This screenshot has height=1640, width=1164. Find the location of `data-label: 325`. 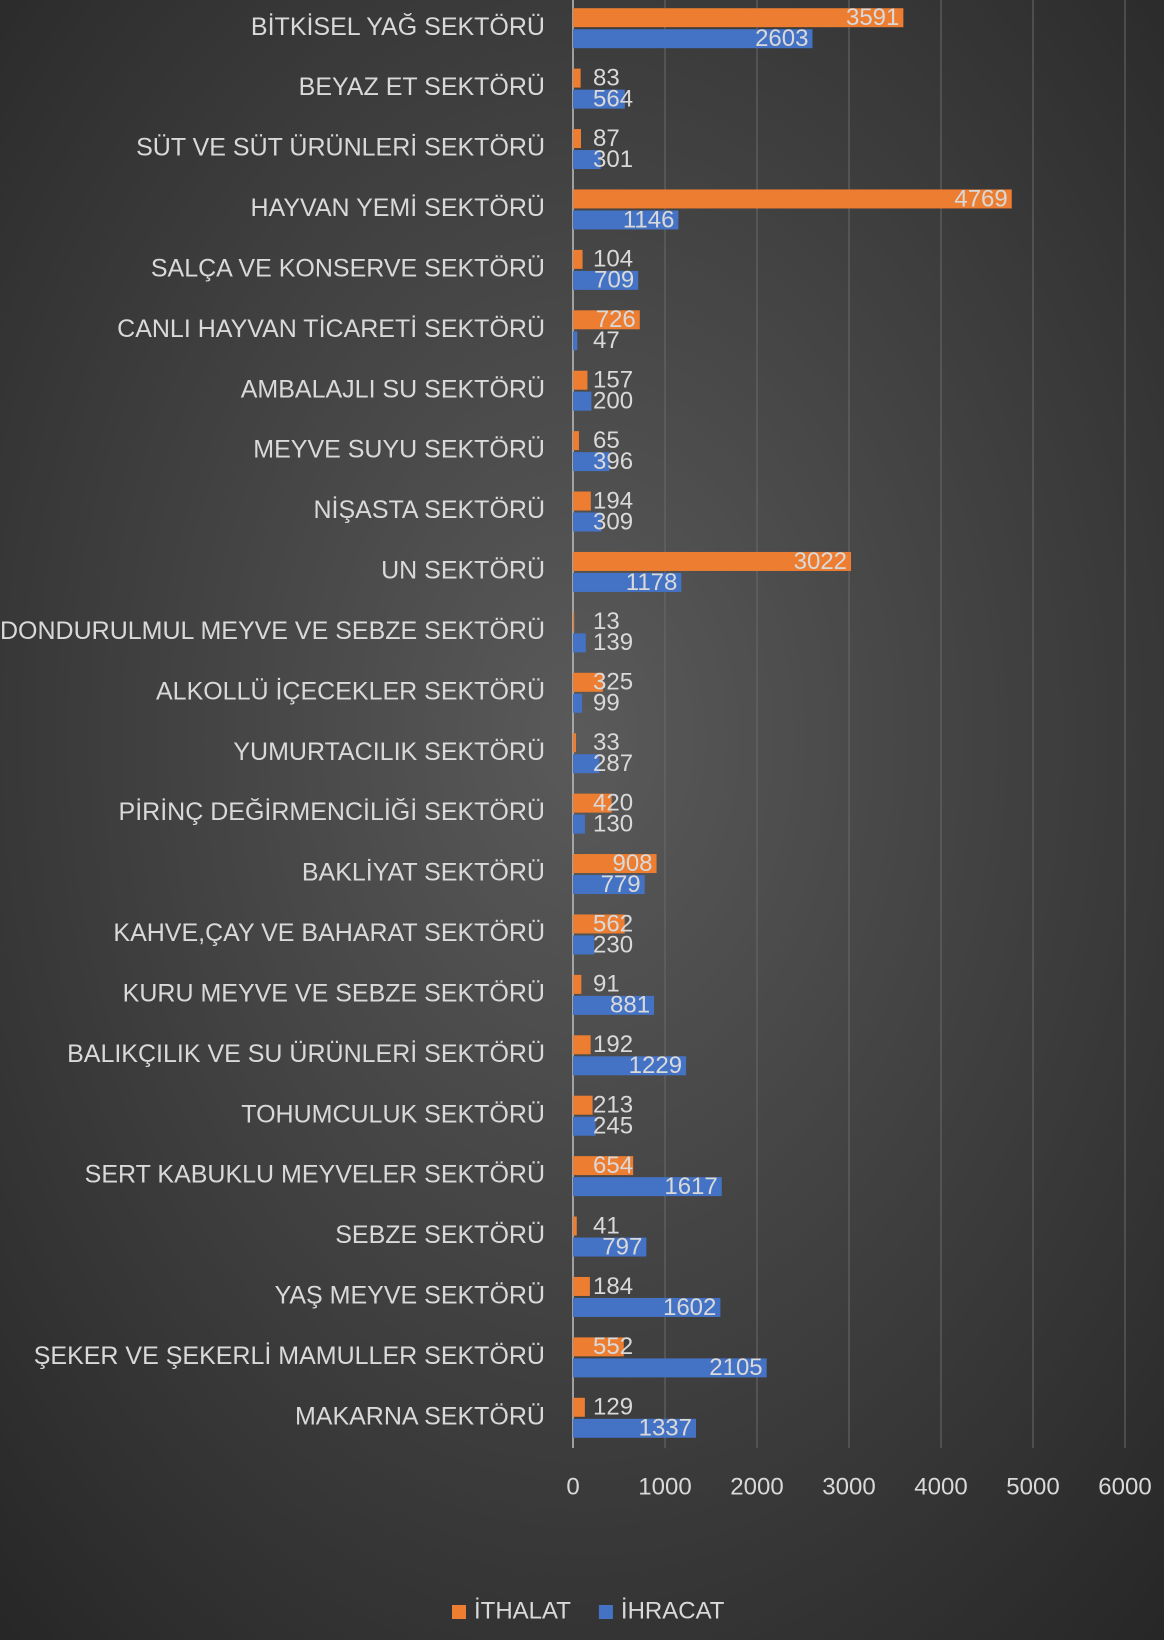

data-label: 325 is located at coordinates (613, 682).